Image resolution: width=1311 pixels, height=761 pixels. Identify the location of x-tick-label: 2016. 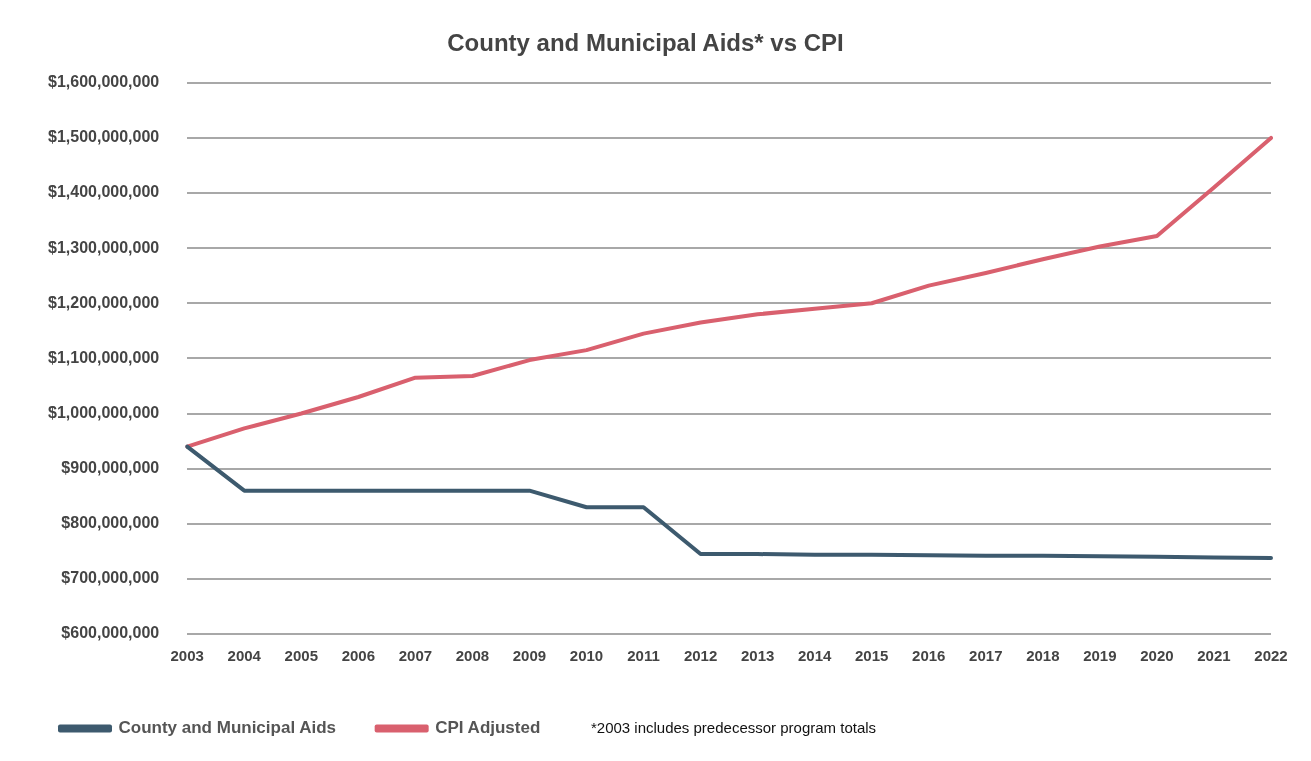
(929, 656).